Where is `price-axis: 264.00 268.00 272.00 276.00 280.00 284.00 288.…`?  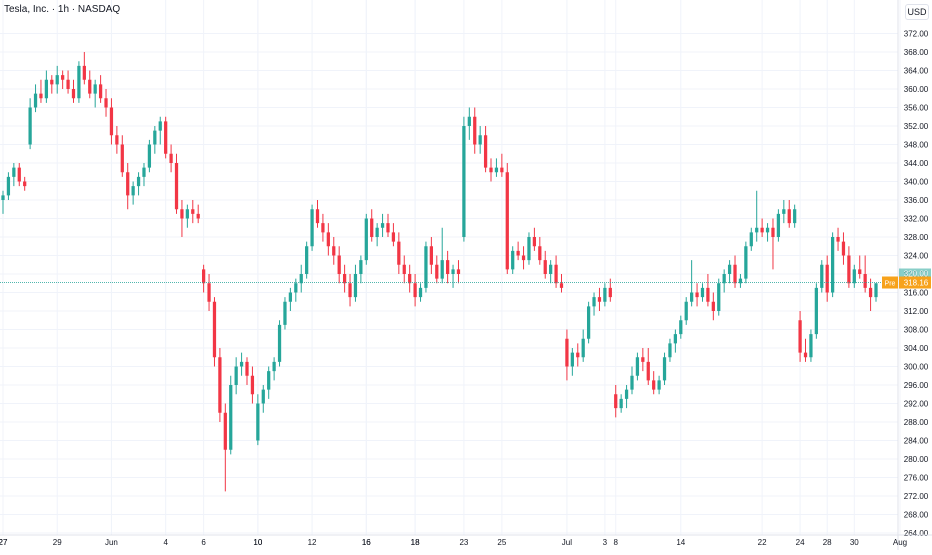 price-axis: 264.00 268.00 272.00 276.00 280.00 284.00 288.… is located at coordinates (913, 275).